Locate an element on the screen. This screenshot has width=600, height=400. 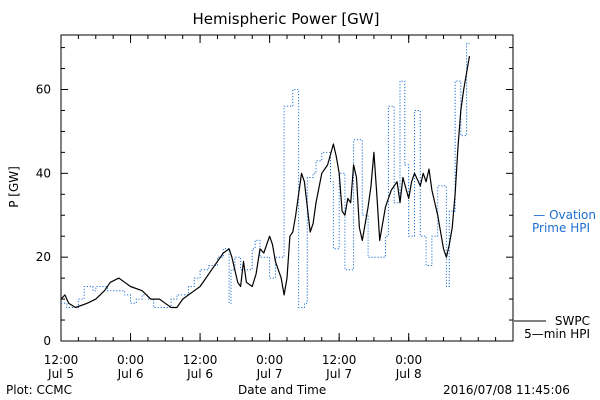
x-tick-label-date: Jul 5 is located at coordinates (60, 374).